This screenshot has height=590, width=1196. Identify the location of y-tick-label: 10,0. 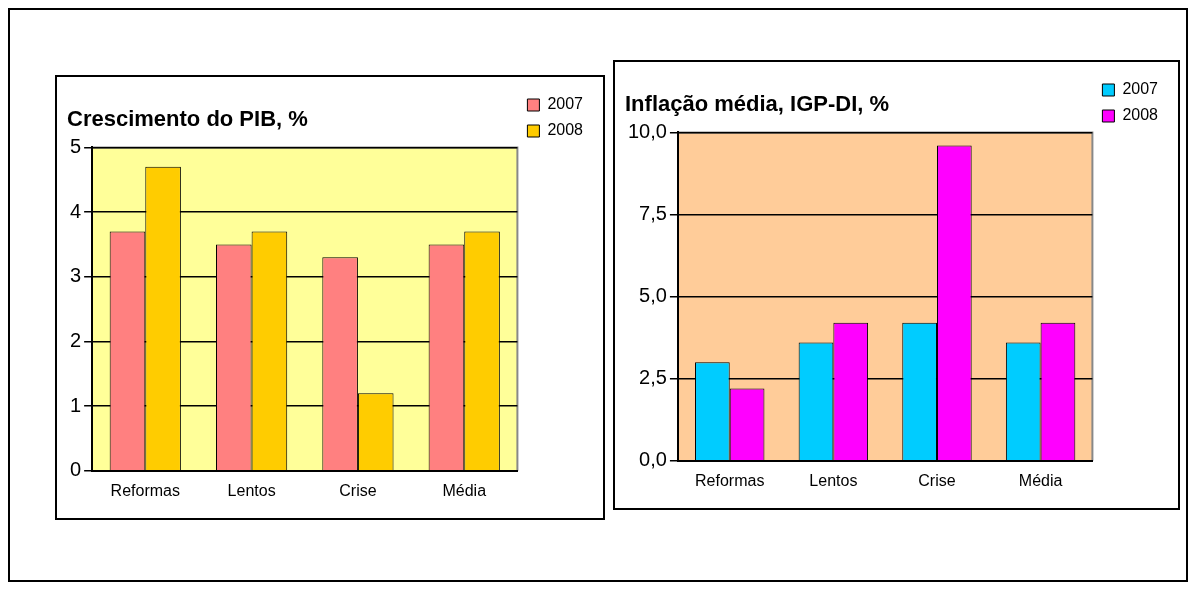
(647, 130).